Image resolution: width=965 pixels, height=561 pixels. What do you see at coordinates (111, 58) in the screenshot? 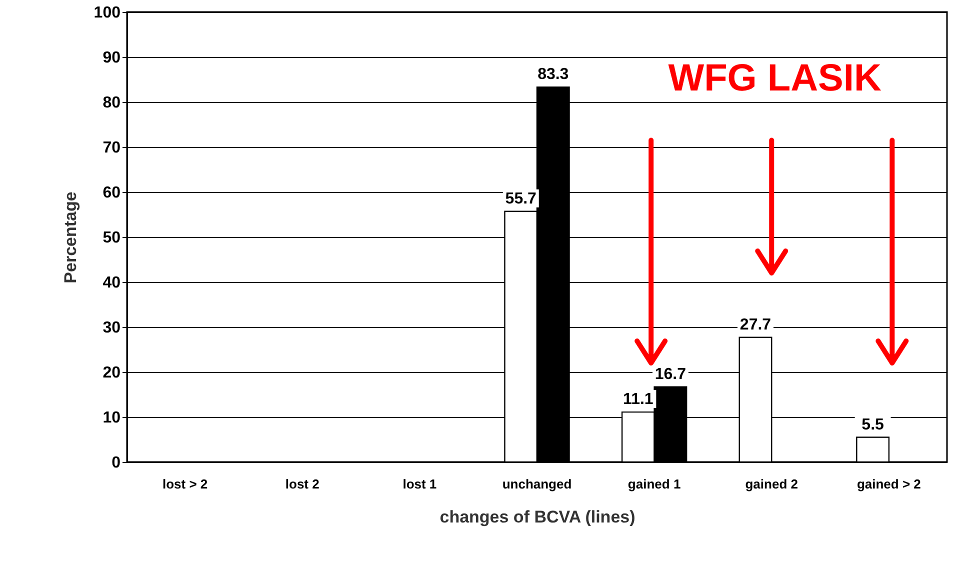
I see `y-tick-label: 90` at bounding box center [111, 58].